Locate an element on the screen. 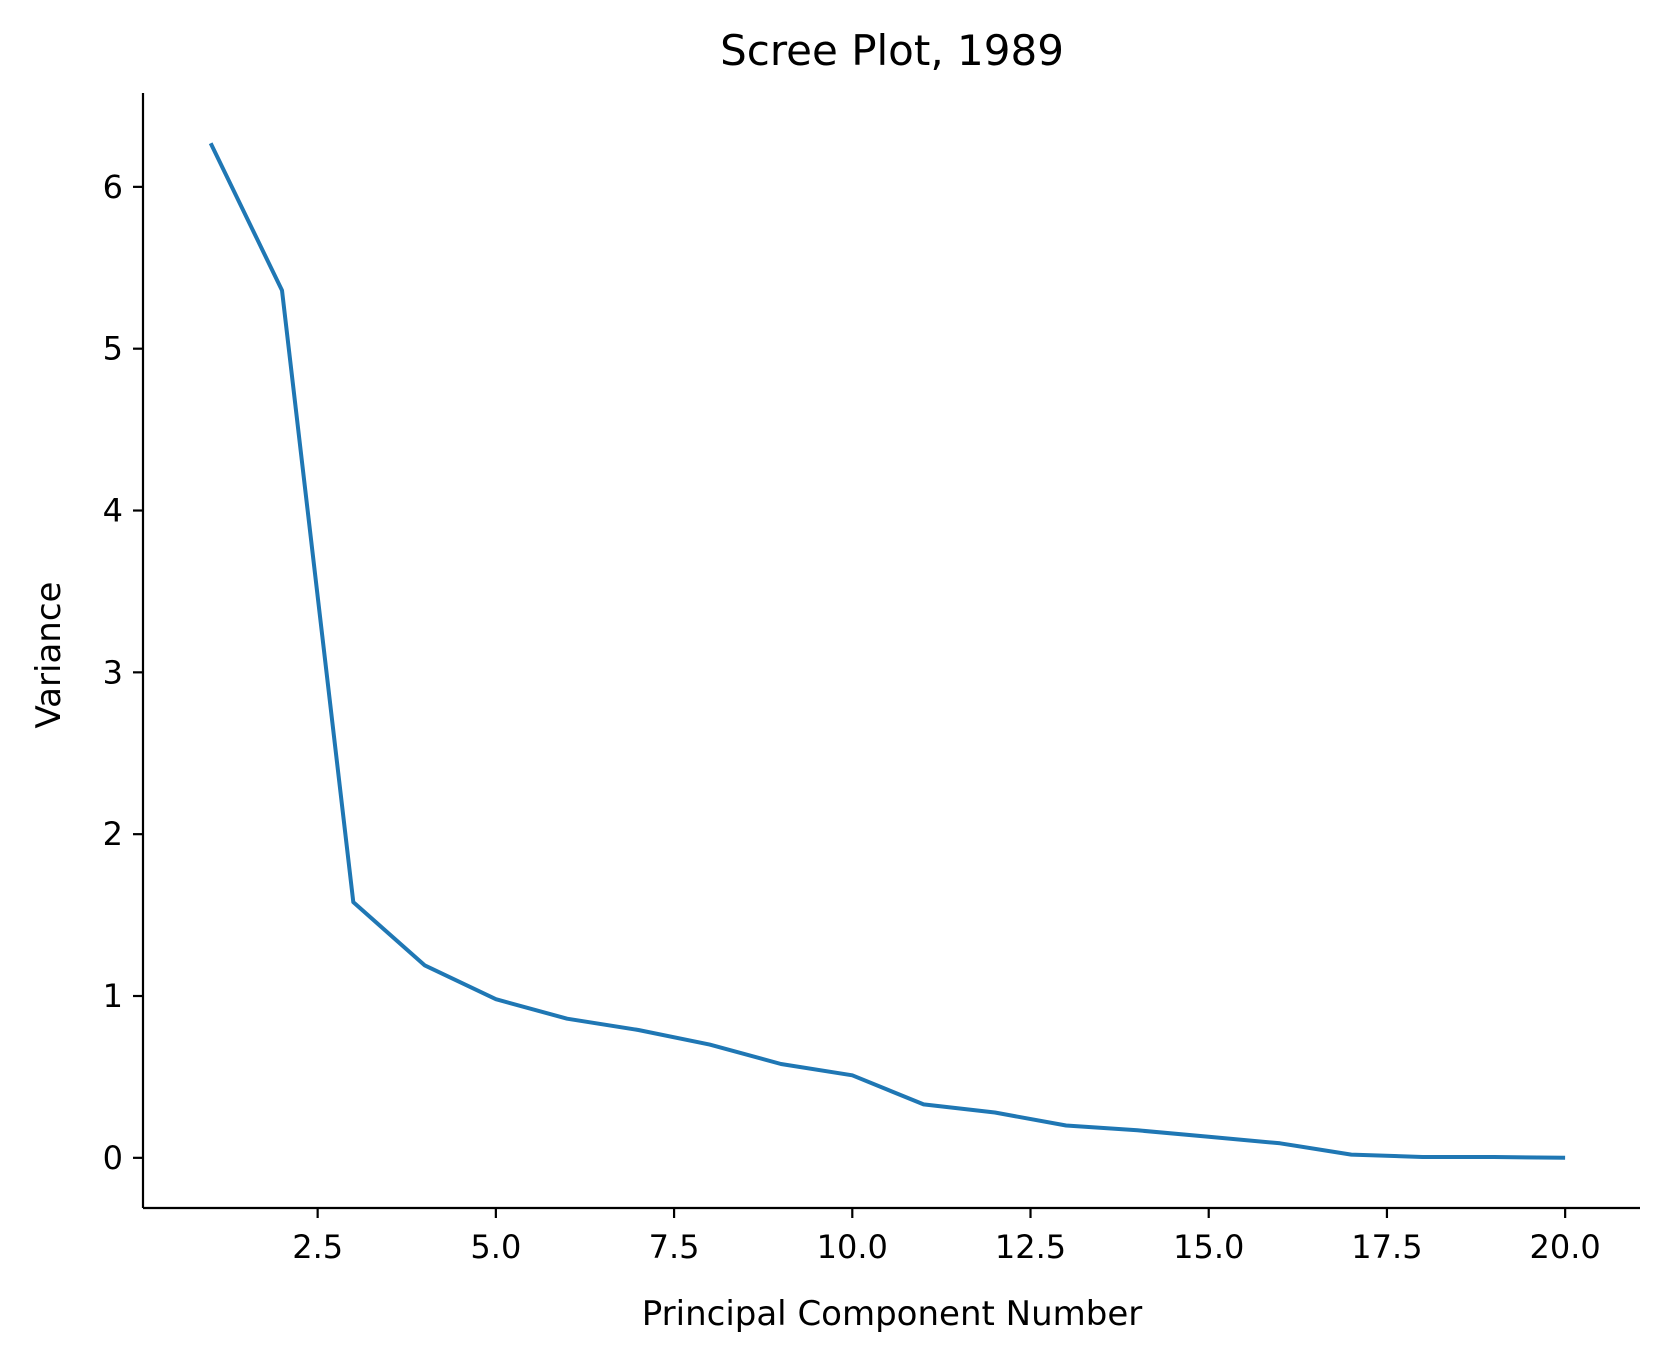 This screenshot has width=1660, height=1357. chart-title: Scree Plot, 1989 is located at coordinates (892, 50).